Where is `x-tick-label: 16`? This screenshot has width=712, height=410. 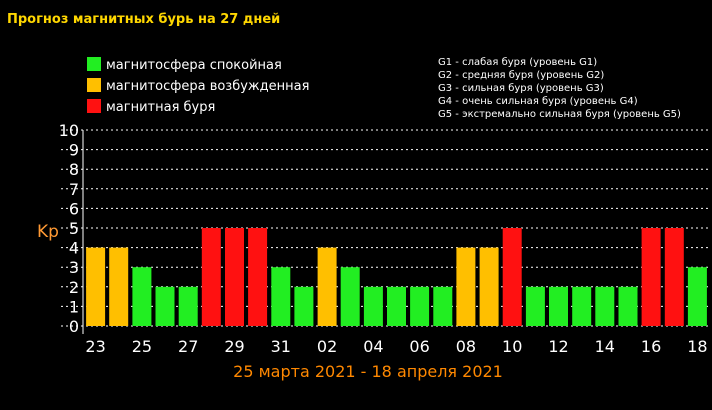
x-tick-label: 16 is located at coordinates (651, 346).